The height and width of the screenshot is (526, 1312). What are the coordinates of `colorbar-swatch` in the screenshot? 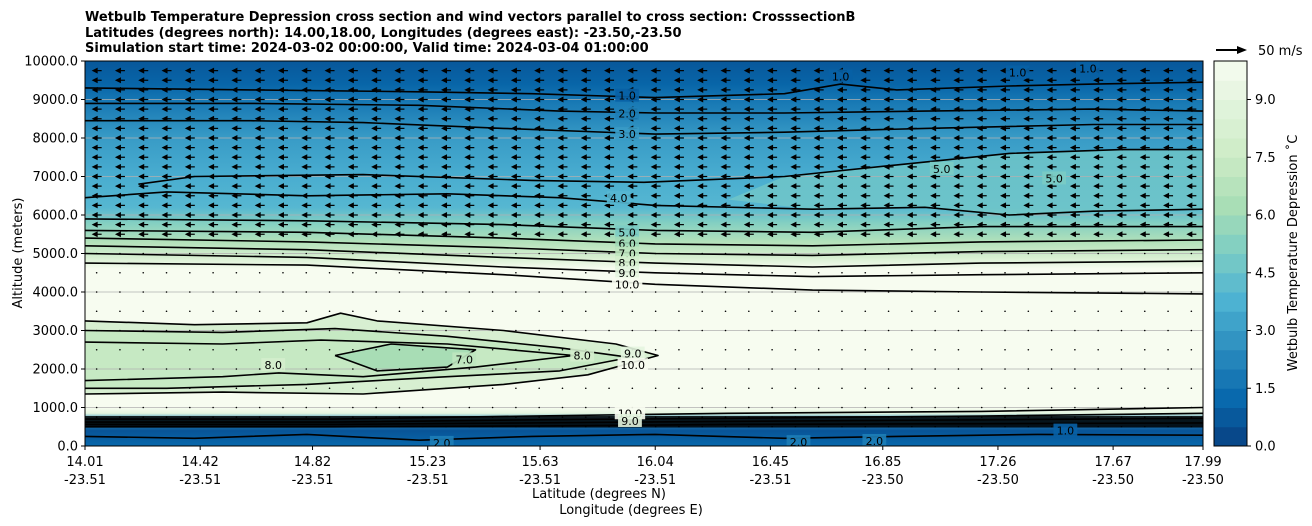 It's located at (1230, 167).